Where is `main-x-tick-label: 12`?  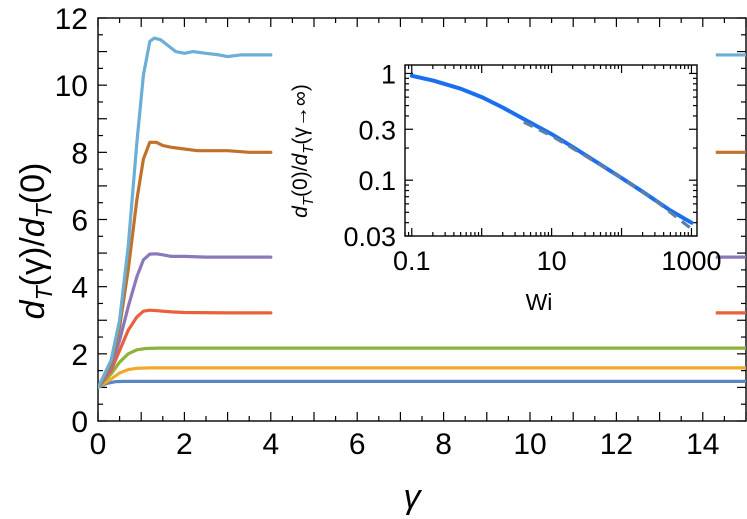 main-x-tick-label: 12 is located at coordinates (616, 444).